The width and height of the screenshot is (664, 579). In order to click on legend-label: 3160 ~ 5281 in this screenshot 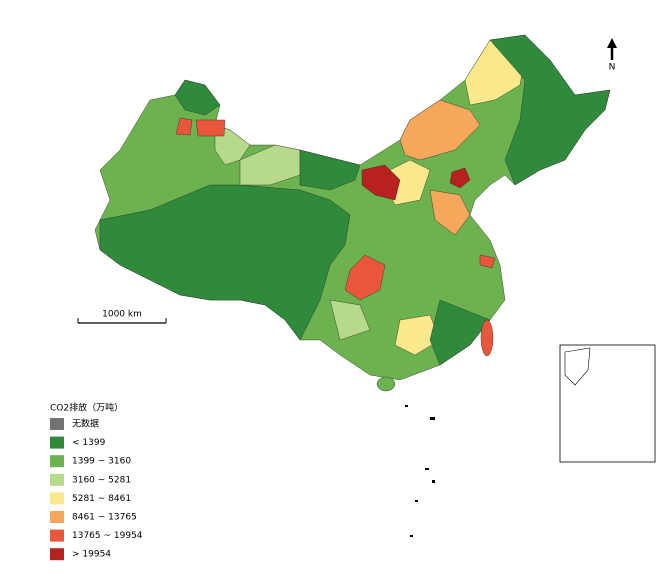, I will do `click(101, 480)`.